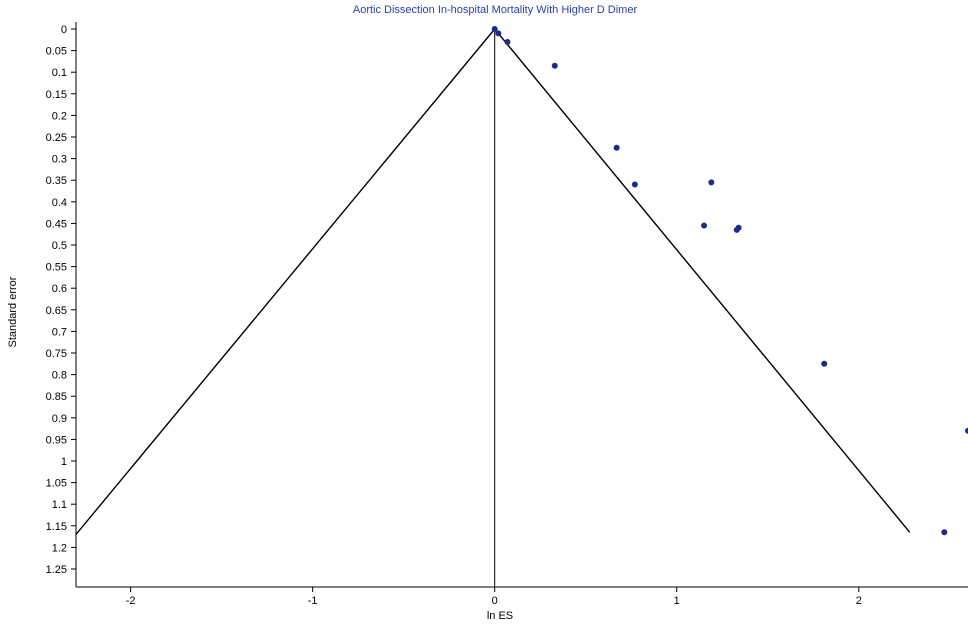 The image size is (968, 626). Describe the element at coordinates (64, 462) in the screenshot. I see `y-tick-label: 1` at that location.